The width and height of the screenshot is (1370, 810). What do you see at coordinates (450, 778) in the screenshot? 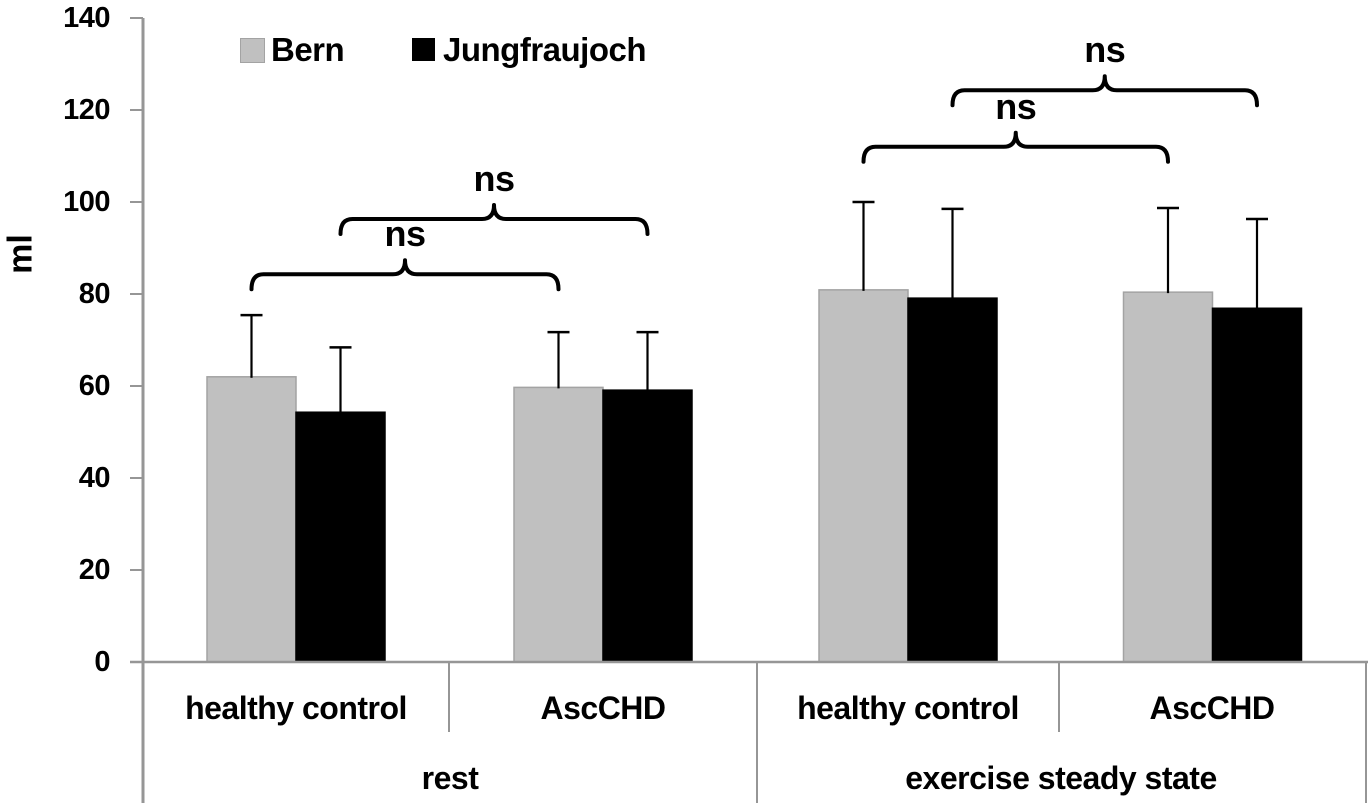
I see `group-label-rest: rest` at bounding box center [450, 778].